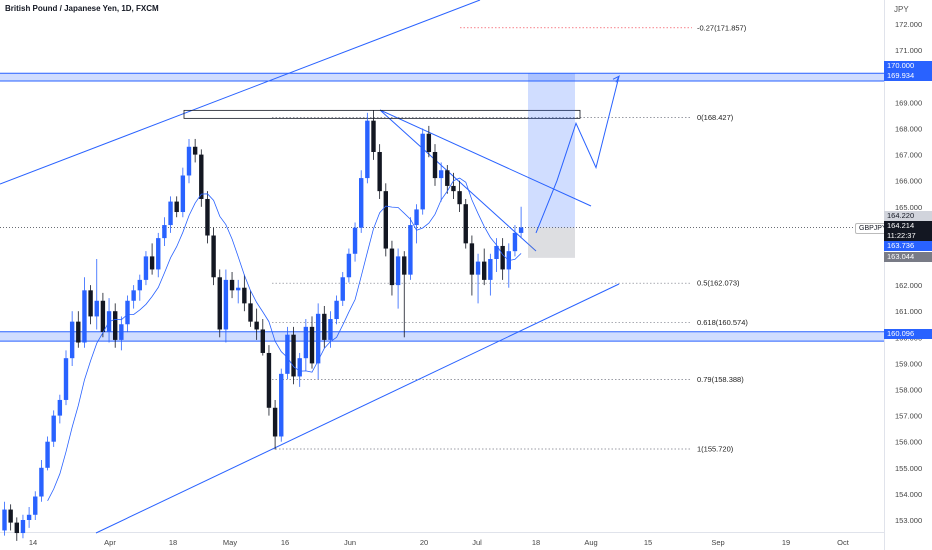 This screenshot has height=550, width=932. I want to click on y-tick-label: 153.000, so click(908, 520).